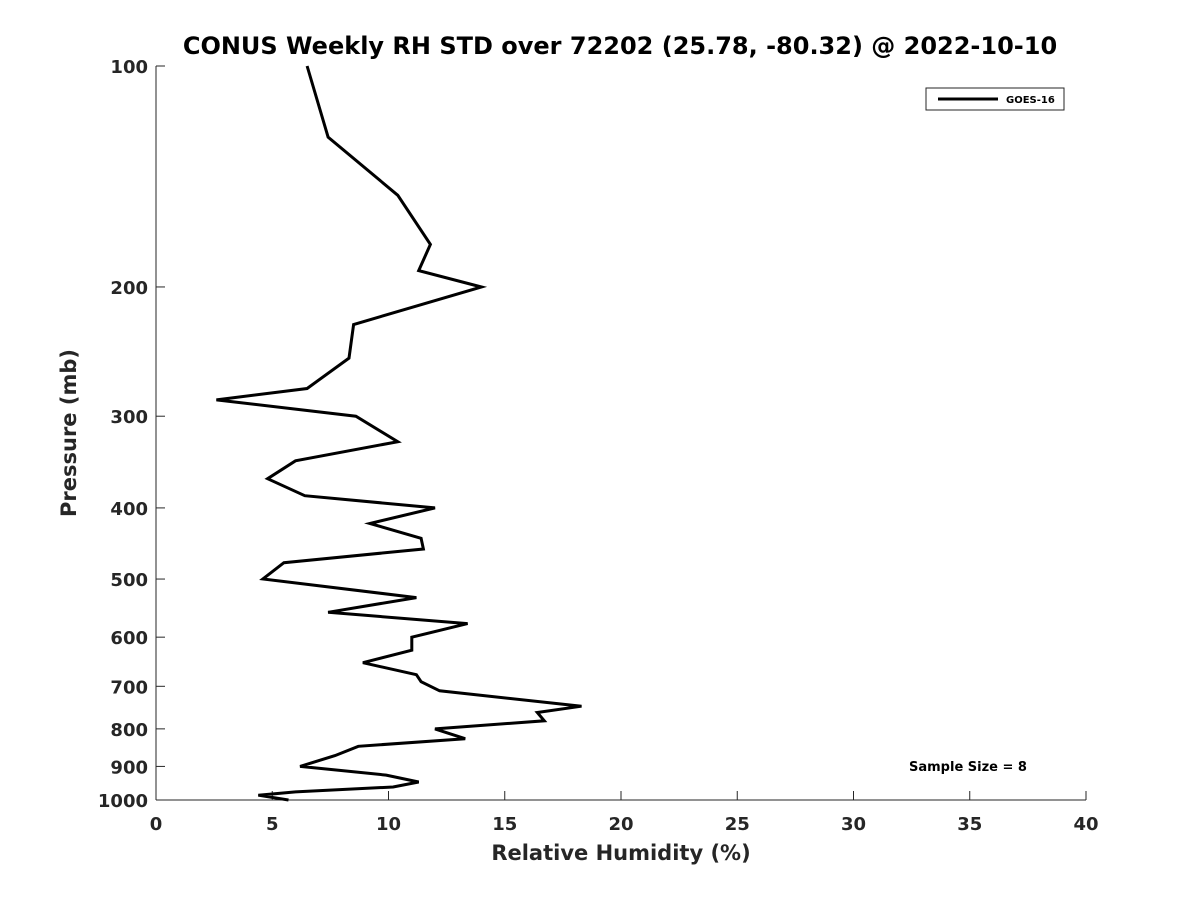 This screenshot has width=1200, height=900. I want to click on y-tick-label: 1000, so click(123, 801).